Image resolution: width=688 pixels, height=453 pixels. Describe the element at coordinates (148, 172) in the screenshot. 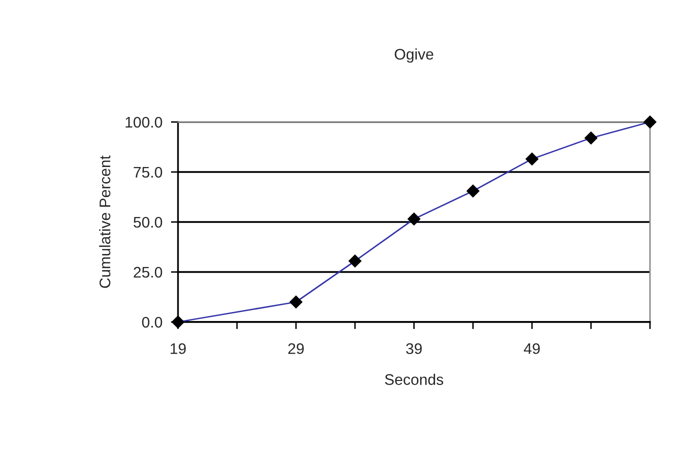

I see `y-tick-label: 75.0` at that location.